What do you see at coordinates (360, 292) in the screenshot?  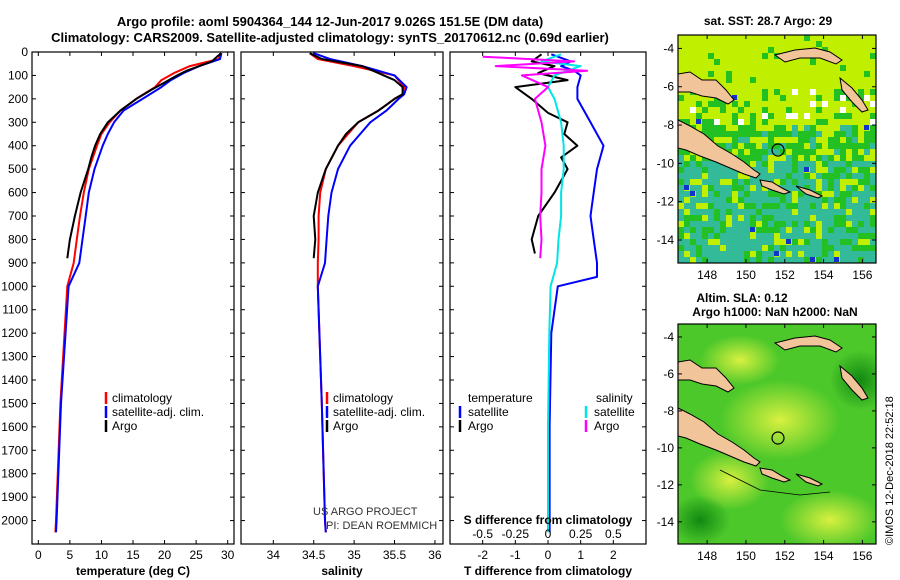 I see `series-line-satellite-adj-clim-` at bounding box center [360, 292].